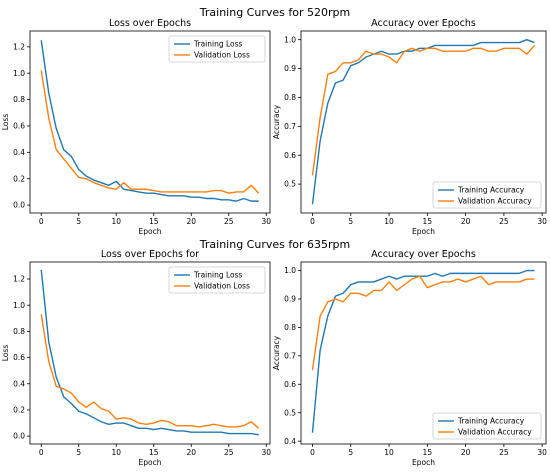 The width and height of the screenshot is (550, 472). Describe the element at coordinates (274, 244) in the screenshot. I see `figure-title-635rpm: Training Curves for 635rpm` at that location.